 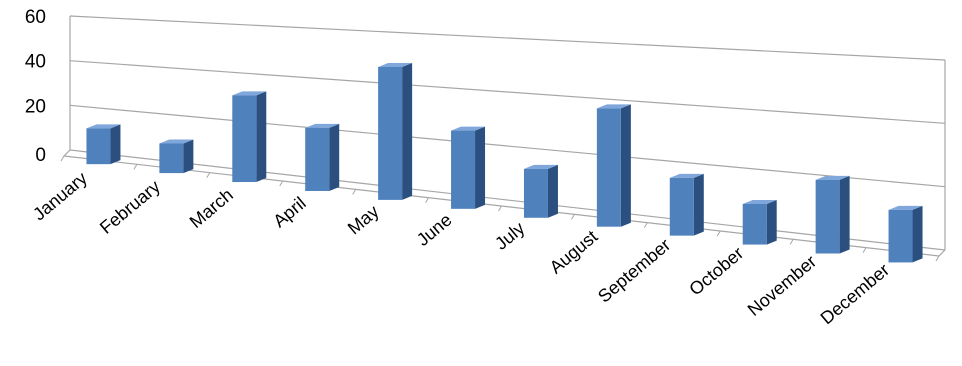 What do you see at coordinates (395, 64) in the screenshot?
I see `bar-top-may` at bounding box center [395, 64].